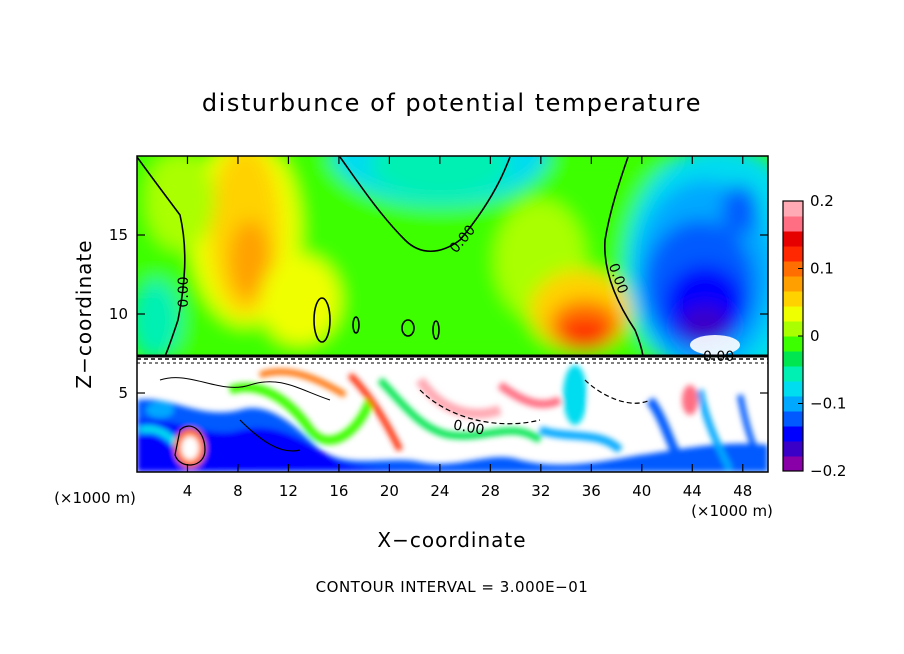  Describe the element at coordinates (123, 393) in the screenshot. I see `y-tick-label: 5` at that location.